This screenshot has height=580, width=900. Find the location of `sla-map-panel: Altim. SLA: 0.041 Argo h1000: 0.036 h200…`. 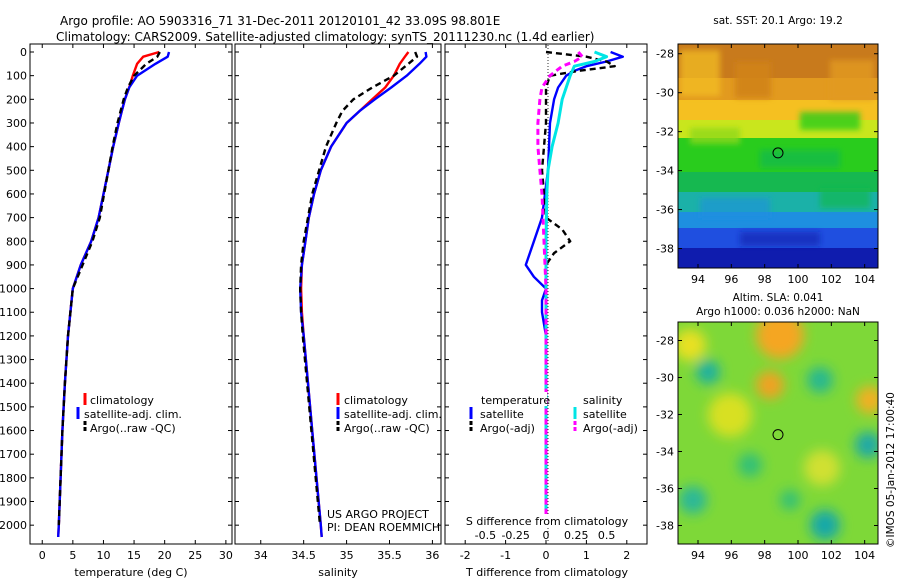

sla-map-panel: Altim. SLA: 0.041 Argo h1000: 0.036 h200… is located at coordinates (767, 427).